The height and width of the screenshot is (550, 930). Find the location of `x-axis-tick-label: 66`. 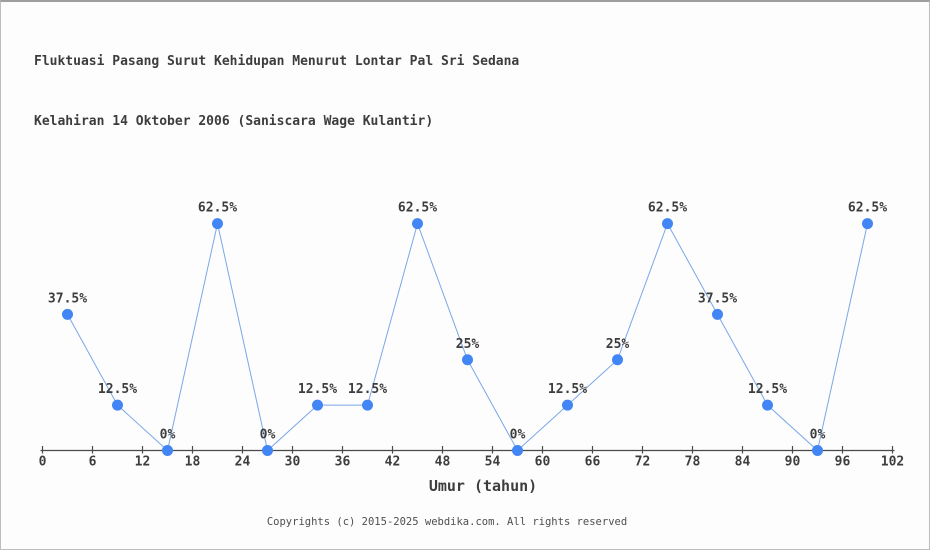

x-axis-tick-label: 66 is located at coordinates (593, 462).